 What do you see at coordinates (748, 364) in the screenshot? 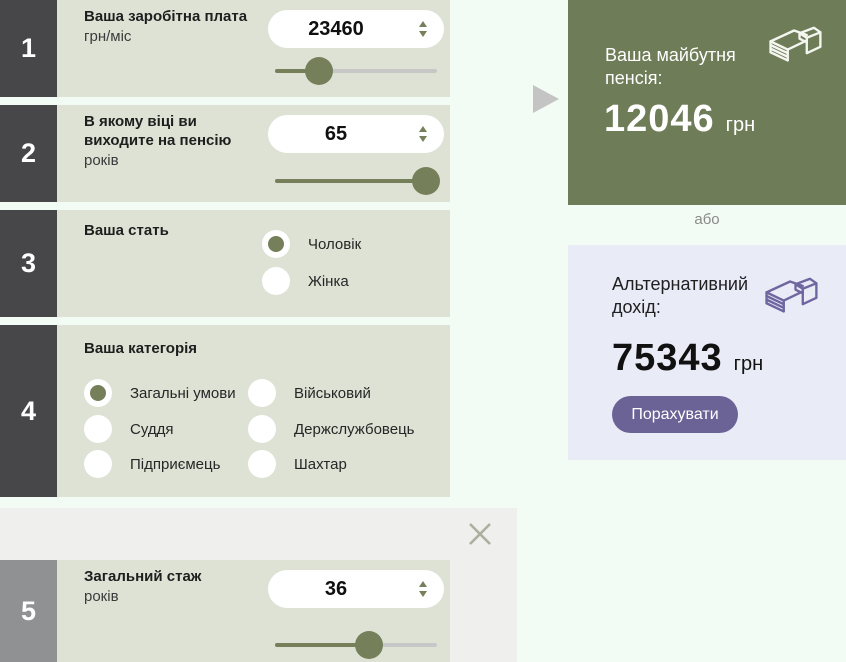
I see `alternative-income-currency: грн` at bounding box center [748, 364].